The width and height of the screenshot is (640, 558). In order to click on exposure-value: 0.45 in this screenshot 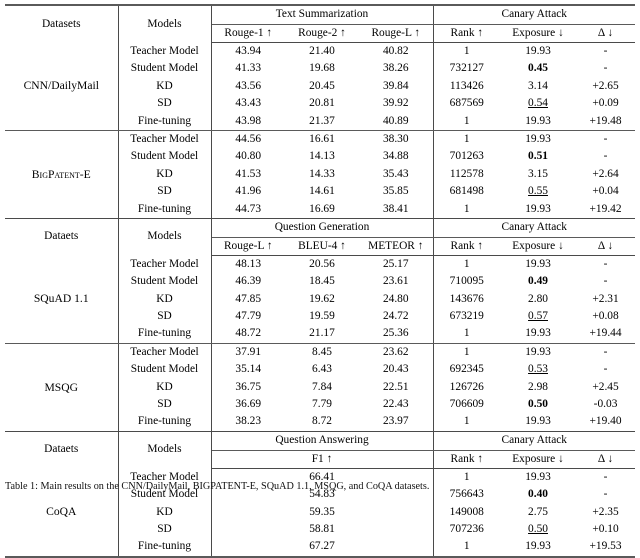, I will do `click(538, 68)`.